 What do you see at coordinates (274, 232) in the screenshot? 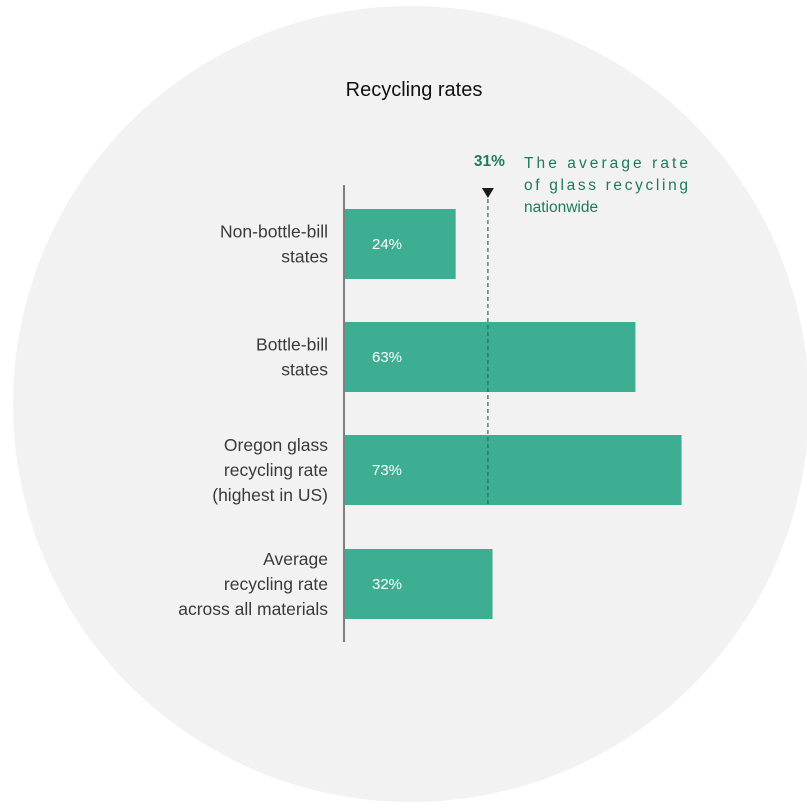
I see `category-label: Non-bottle-bill` at bounding box center [274, 232].